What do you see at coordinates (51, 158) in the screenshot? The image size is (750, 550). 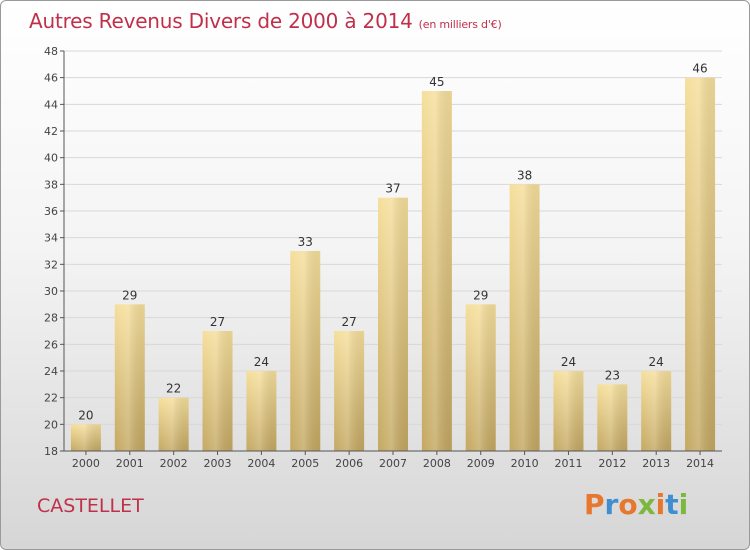 I see `y-tick-label: 40` at bounding box center [51, 158].